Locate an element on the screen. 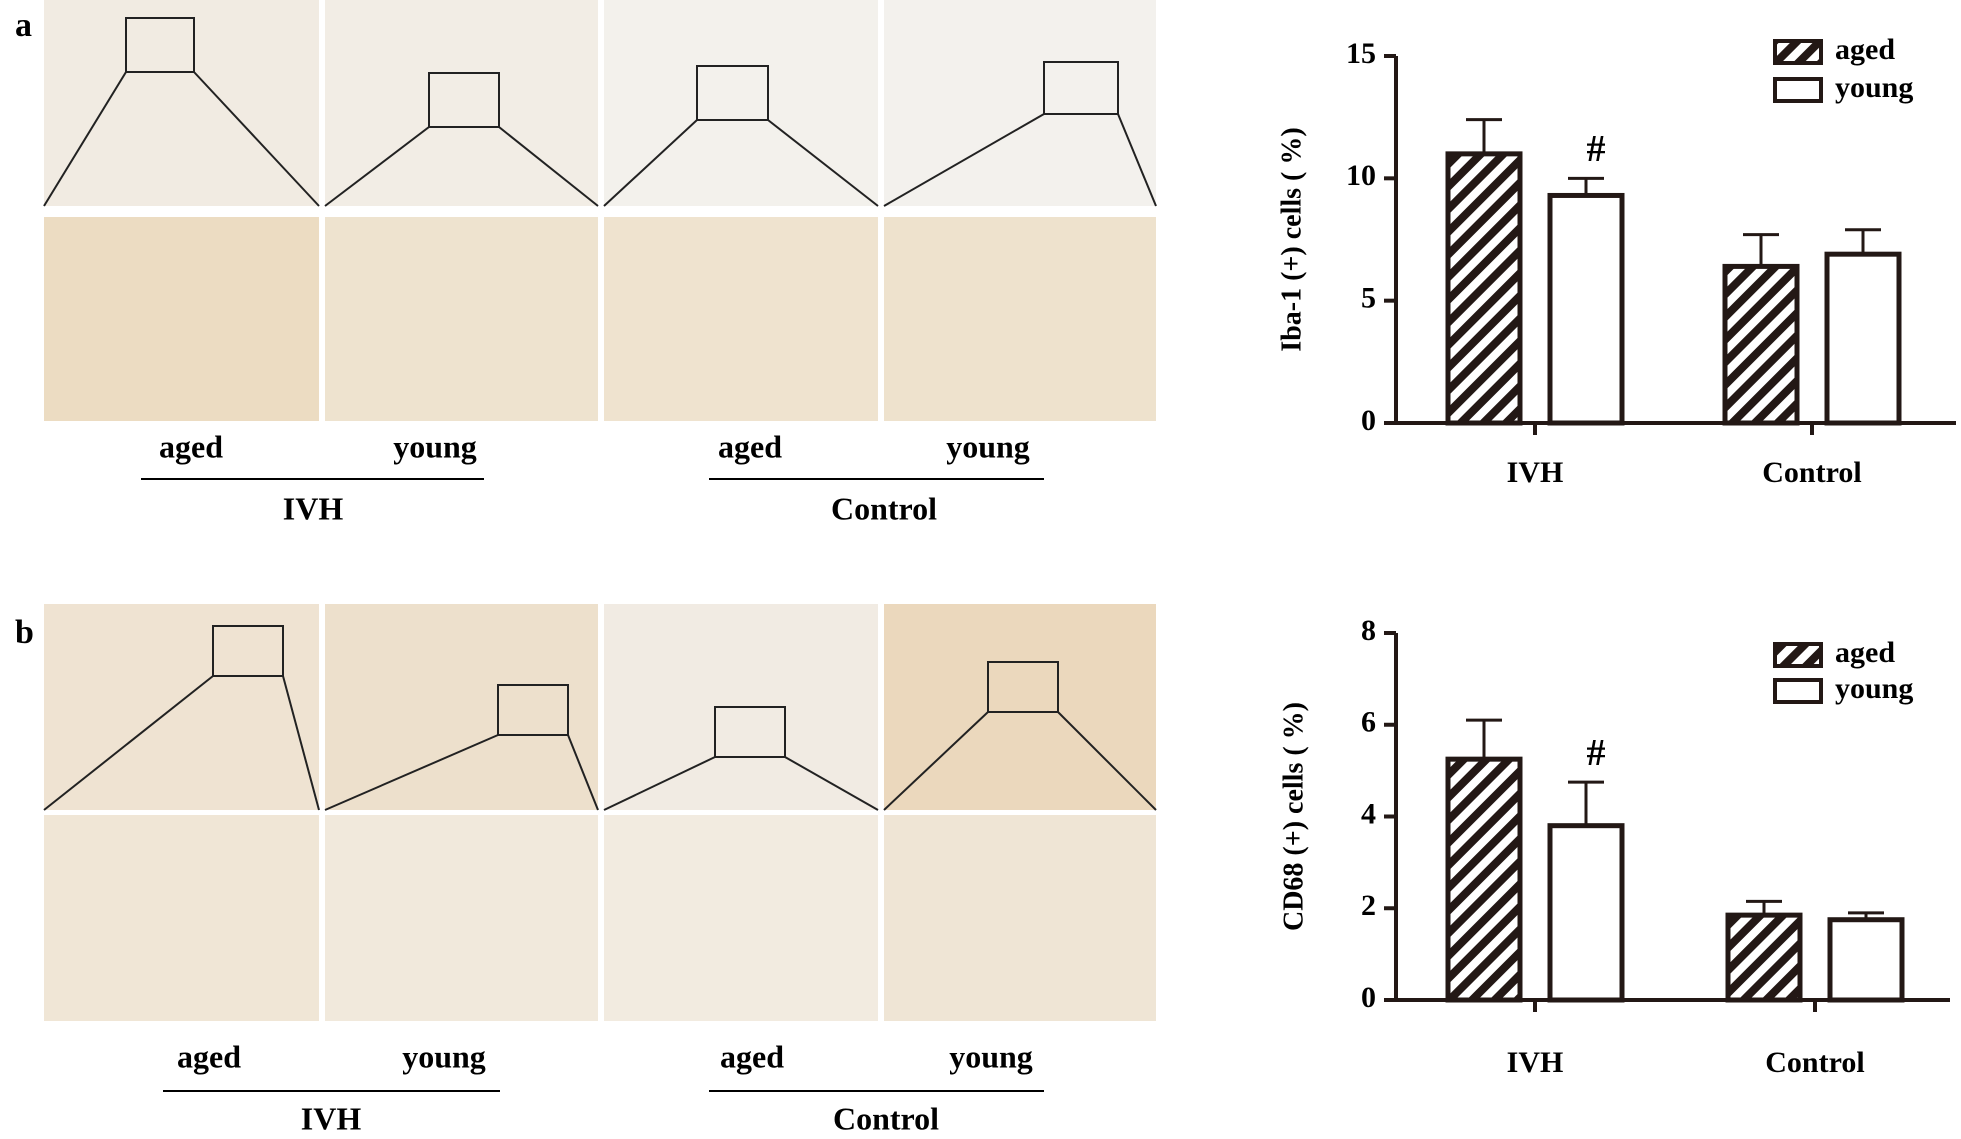 The height and width of the screenshot is (1139, 1961). y-tick-label: 4 is located at coordinates (1368, 813).